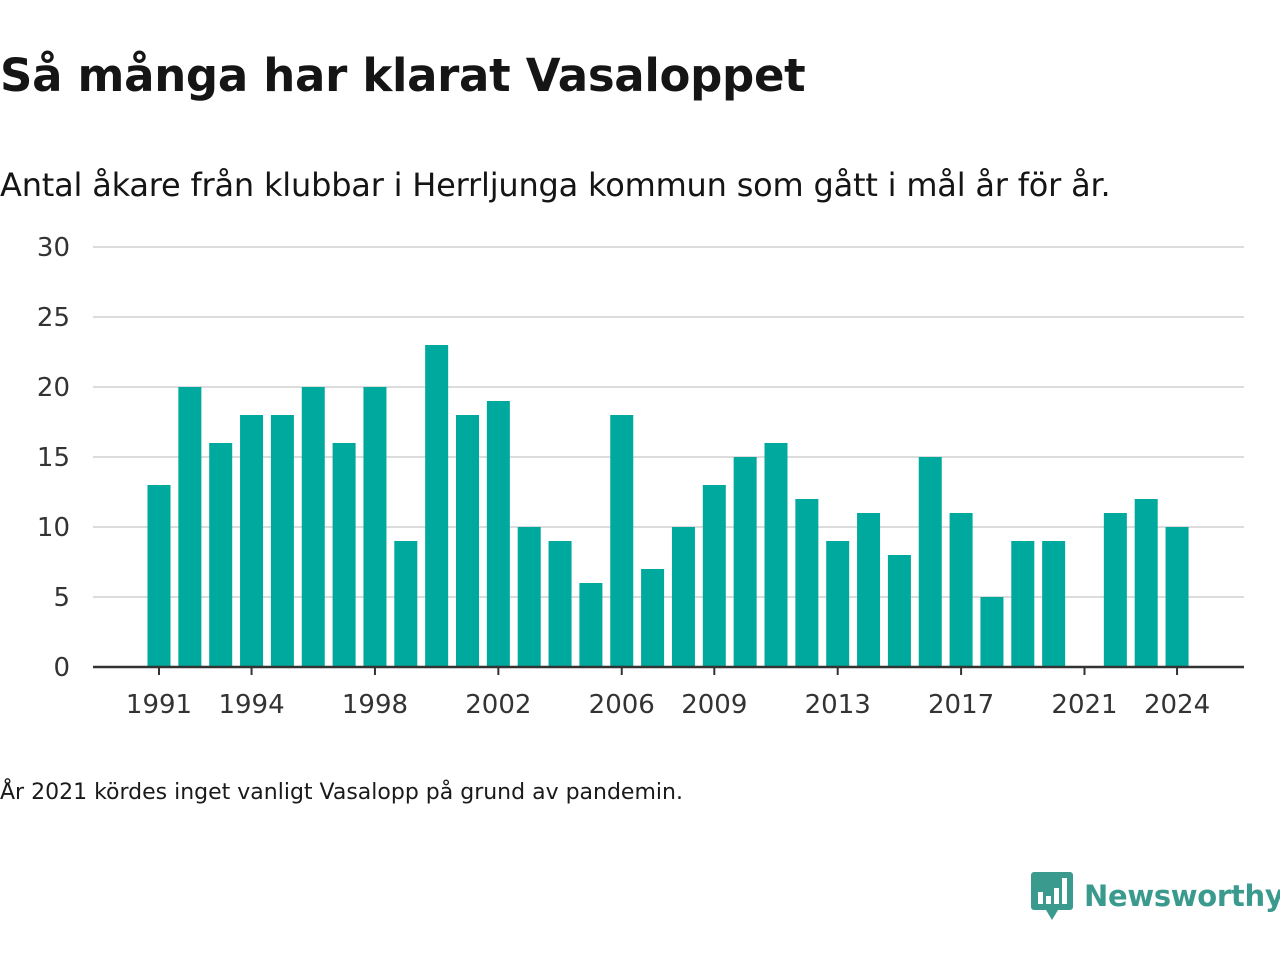 This screenshot has height=960, width=1280. Describe the element at coordinates (159, 576) in the screenshot. I see `bar-1991` at that location.